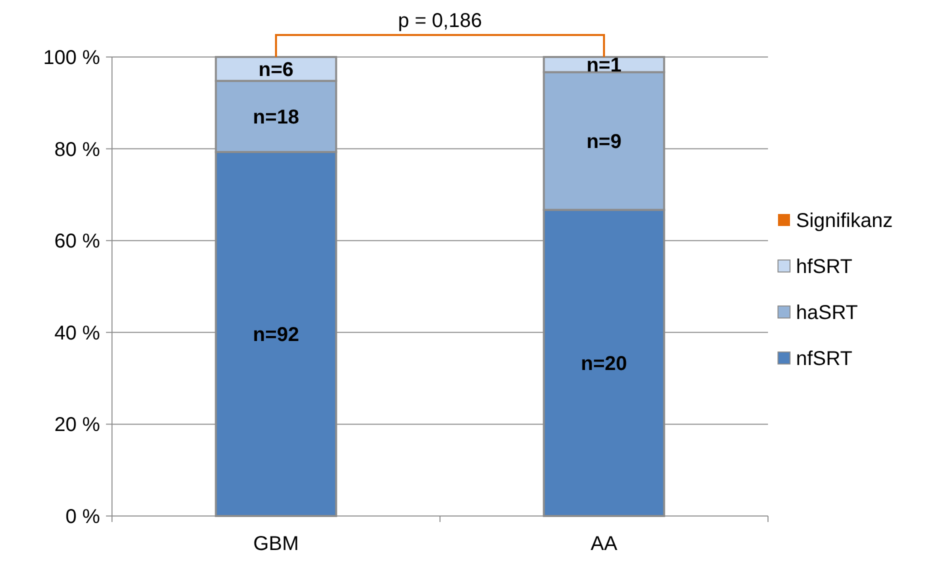  What do you see at coordinates (77, 149) in the screenshot?
I see `y-tick-label: 80 %` at bounding box center [77, 149].